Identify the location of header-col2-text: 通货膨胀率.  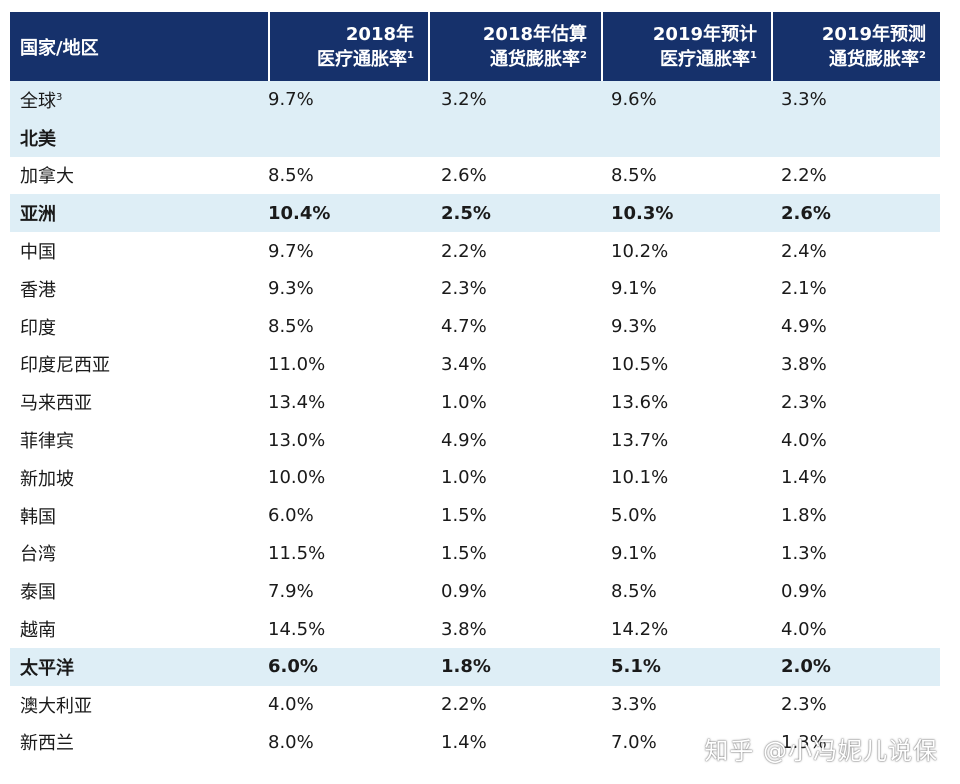
(535, 59).